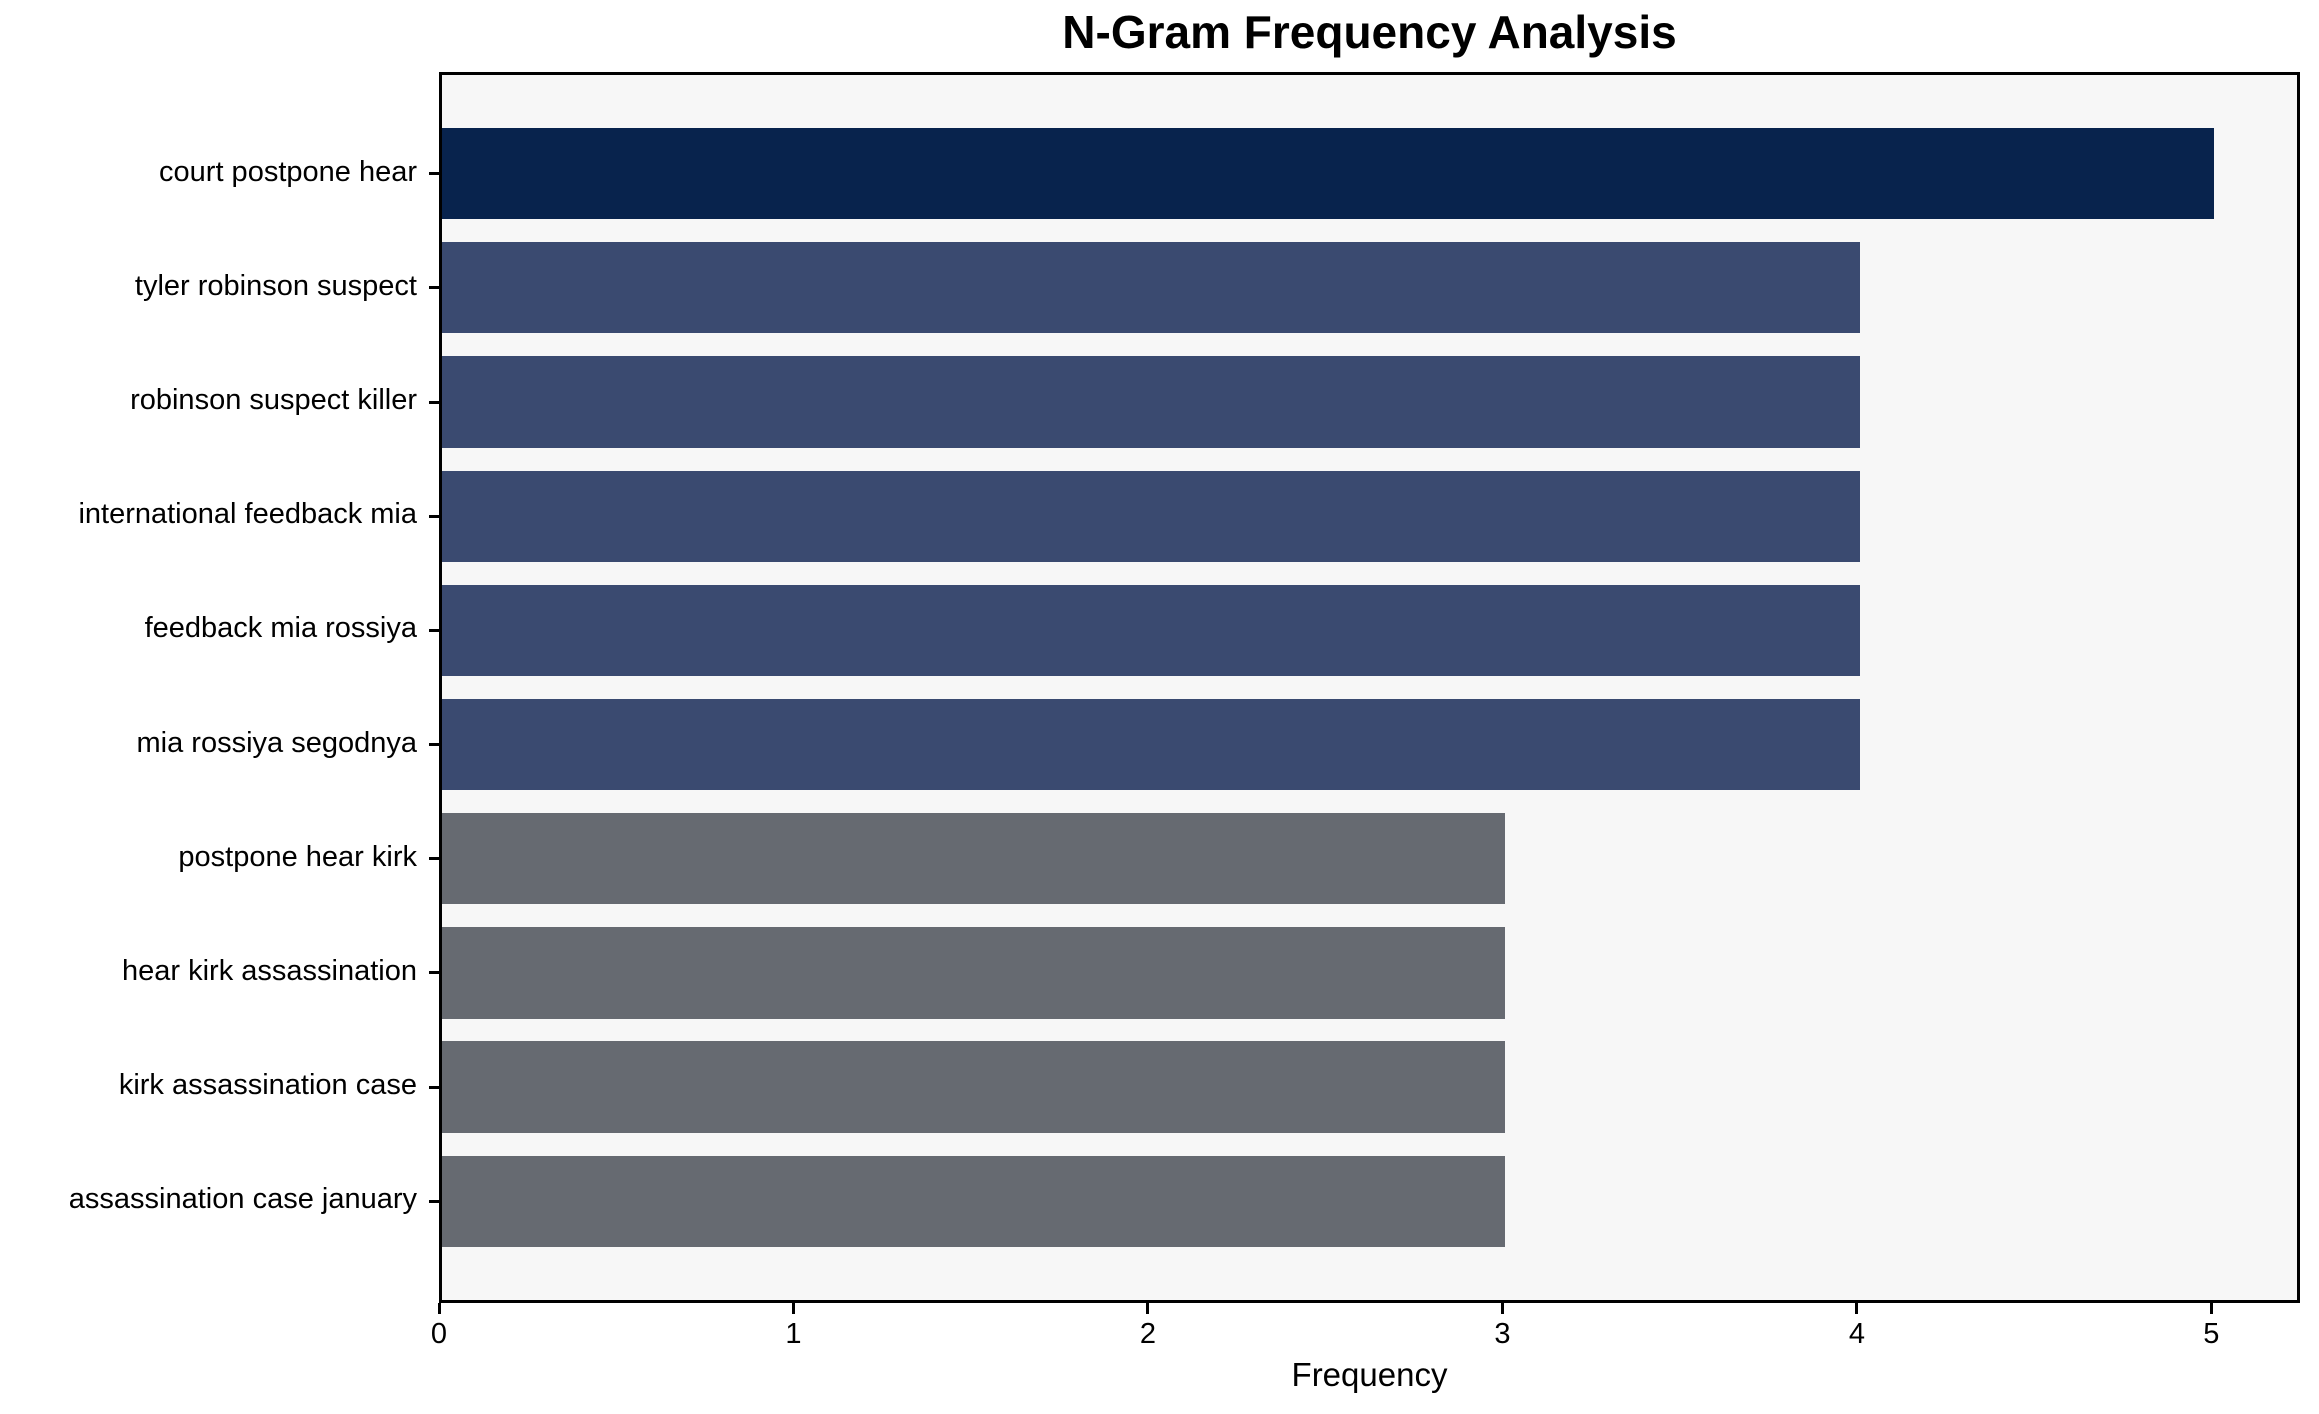  Describe the element at coordinates (1502, 1334) in the screenshot. I see `x-tick-label: 3` at that location.